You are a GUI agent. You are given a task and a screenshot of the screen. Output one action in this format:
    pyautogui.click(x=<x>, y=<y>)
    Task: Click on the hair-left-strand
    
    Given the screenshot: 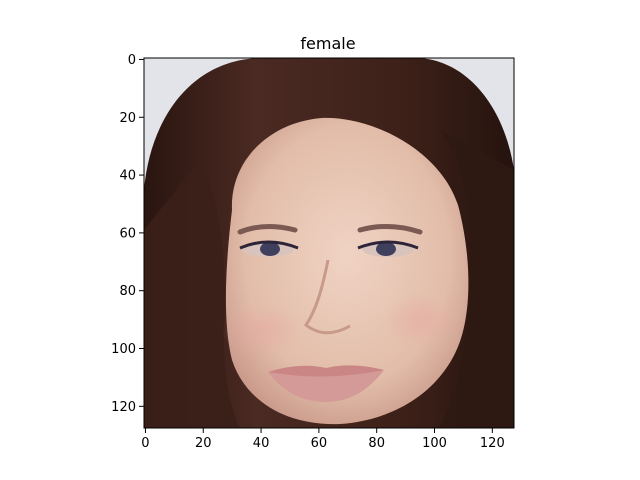 What is the action you would take?
    pyautogui.click(x=192, y=294)
    